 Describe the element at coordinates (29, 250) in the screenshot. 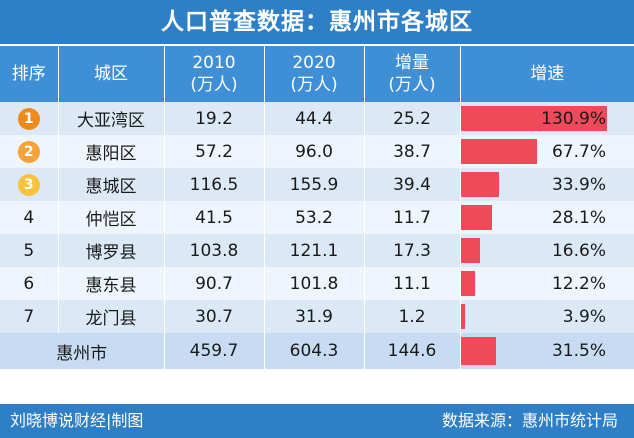

I see `rank-cell: 5` at that location.